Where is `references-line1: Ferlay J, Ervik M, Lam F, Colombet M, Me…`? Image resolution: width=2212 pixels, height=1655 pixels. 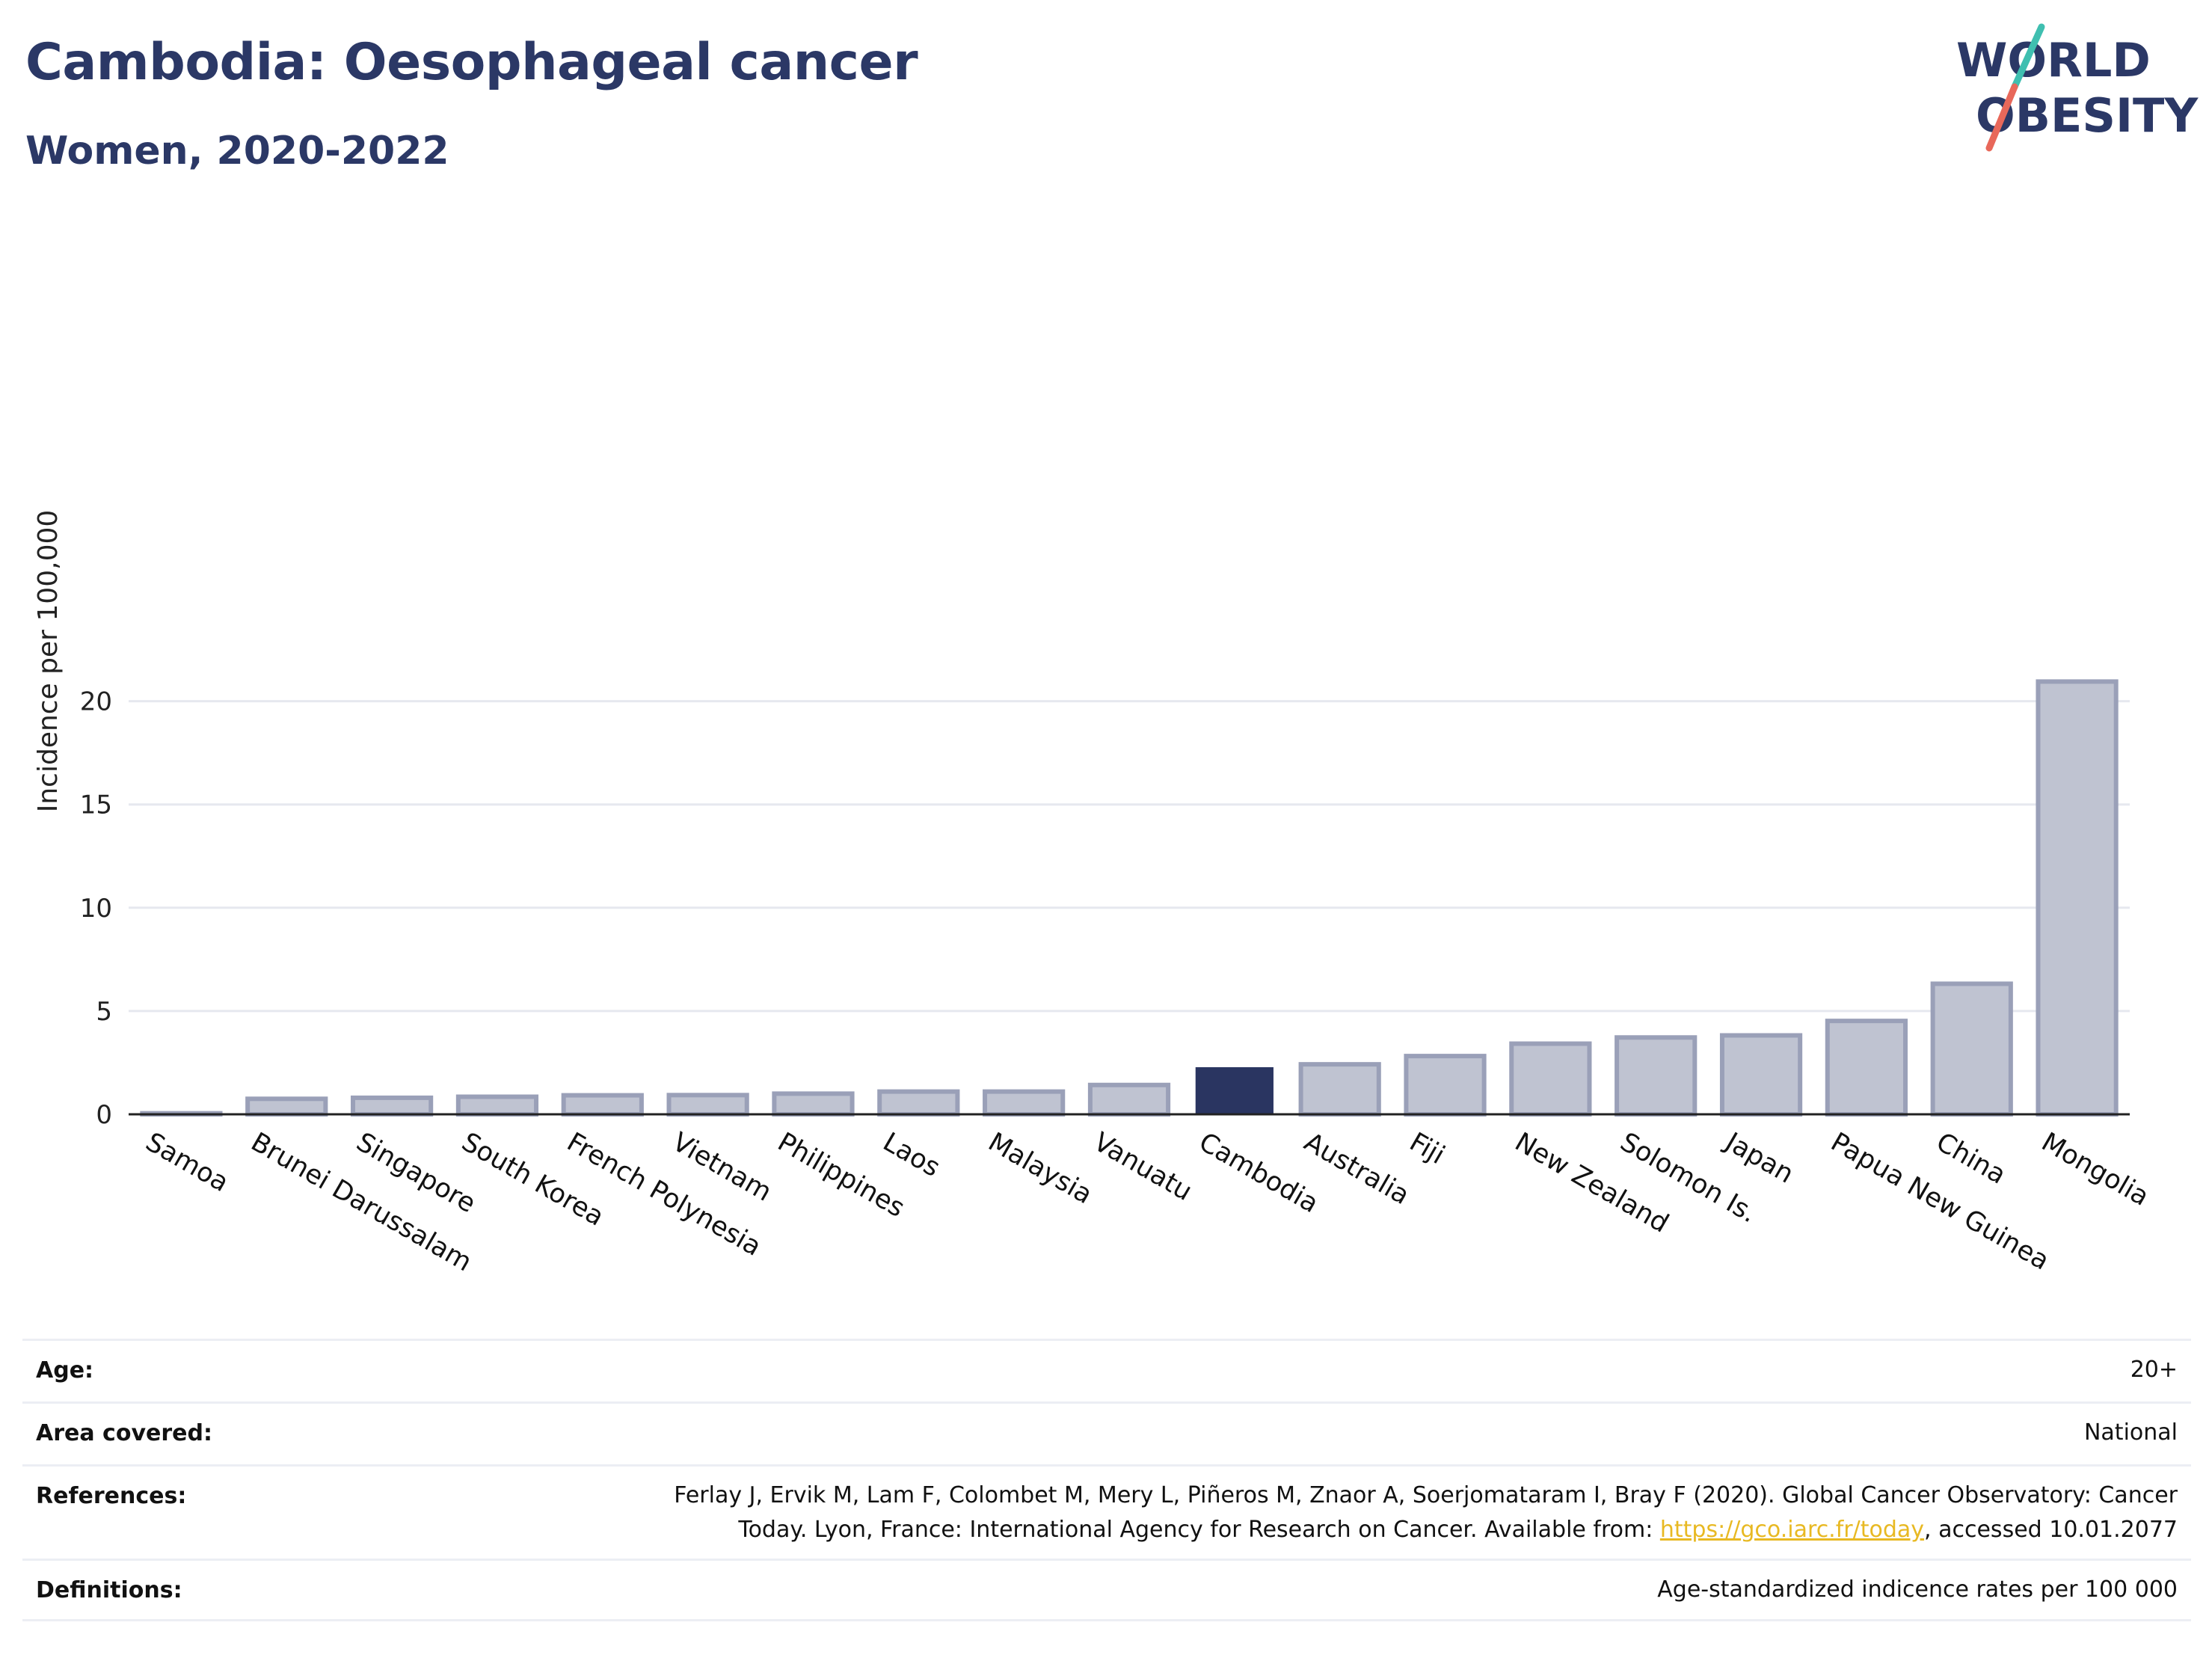 references-line1: Ferlay J, Ervik M, Lam F, Colombet M, Me… is located at coordinates (1426, 1495).